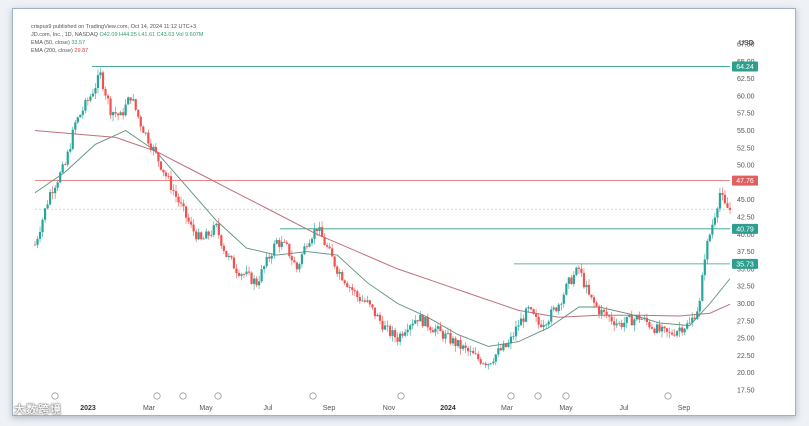 This screenshot has width=809, height=426. What do you see at coordinates (624, 408) in the screenshot?
I see `x-tick-label: Jul` at bounding box center [624, 408].